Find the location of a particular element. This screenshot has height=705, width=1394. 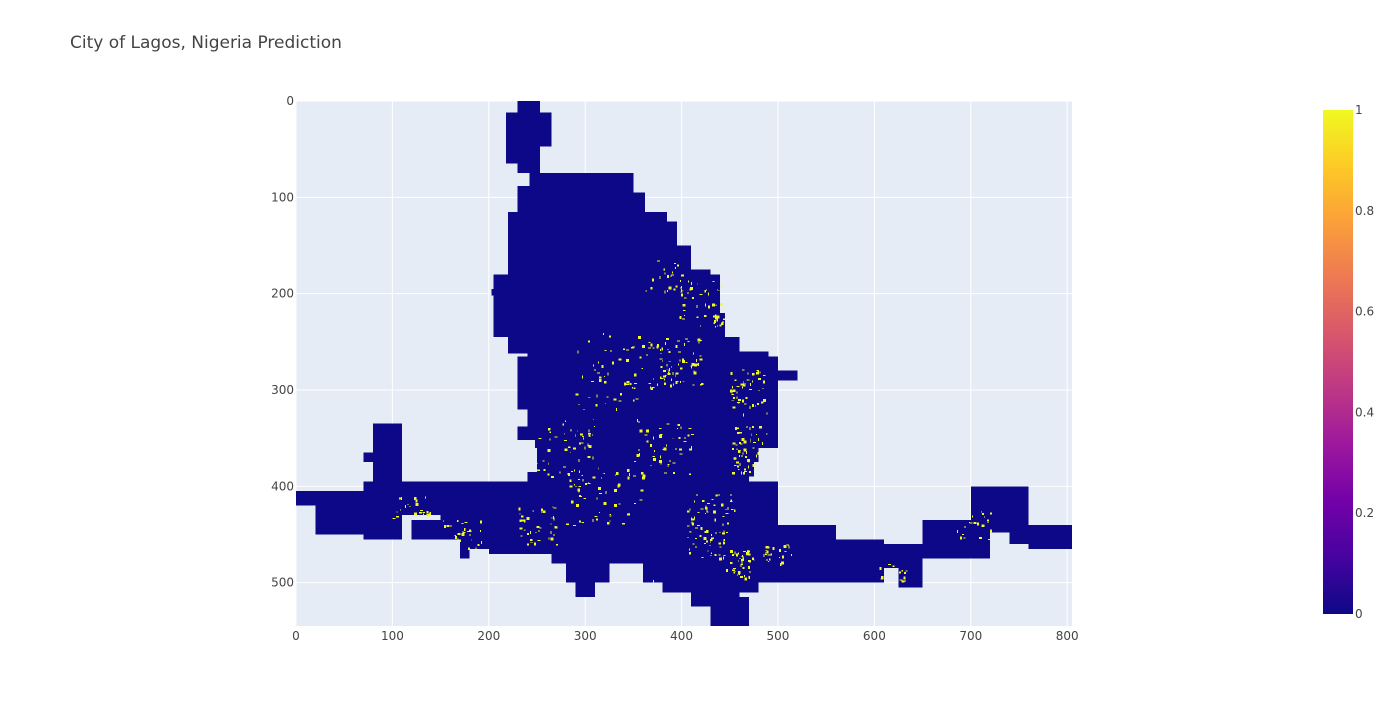

colorbar-tick-label: 0.4 is located at coordinates (1364, 412).